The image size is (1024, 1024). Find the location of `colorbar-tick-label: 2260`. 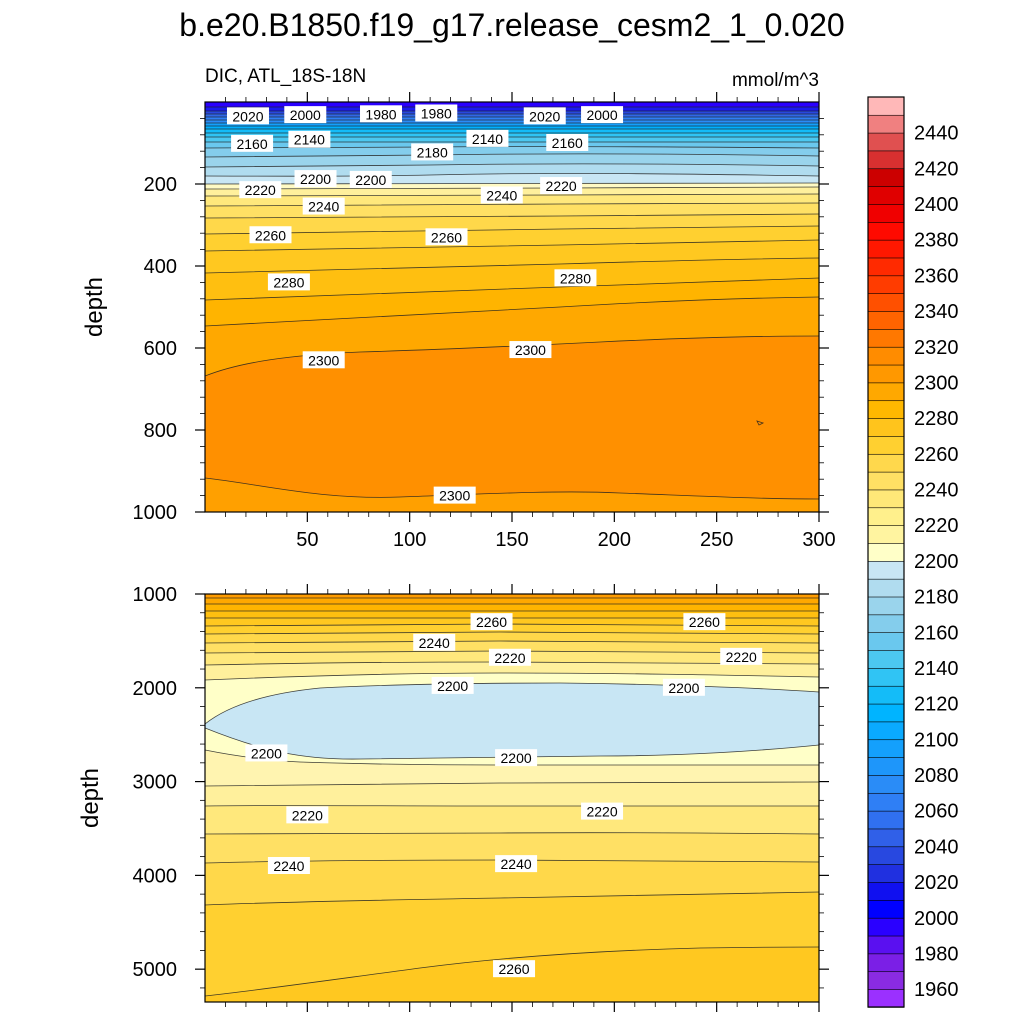

colorbar-tick-label: 2260 is located at coordinates (936, 455).